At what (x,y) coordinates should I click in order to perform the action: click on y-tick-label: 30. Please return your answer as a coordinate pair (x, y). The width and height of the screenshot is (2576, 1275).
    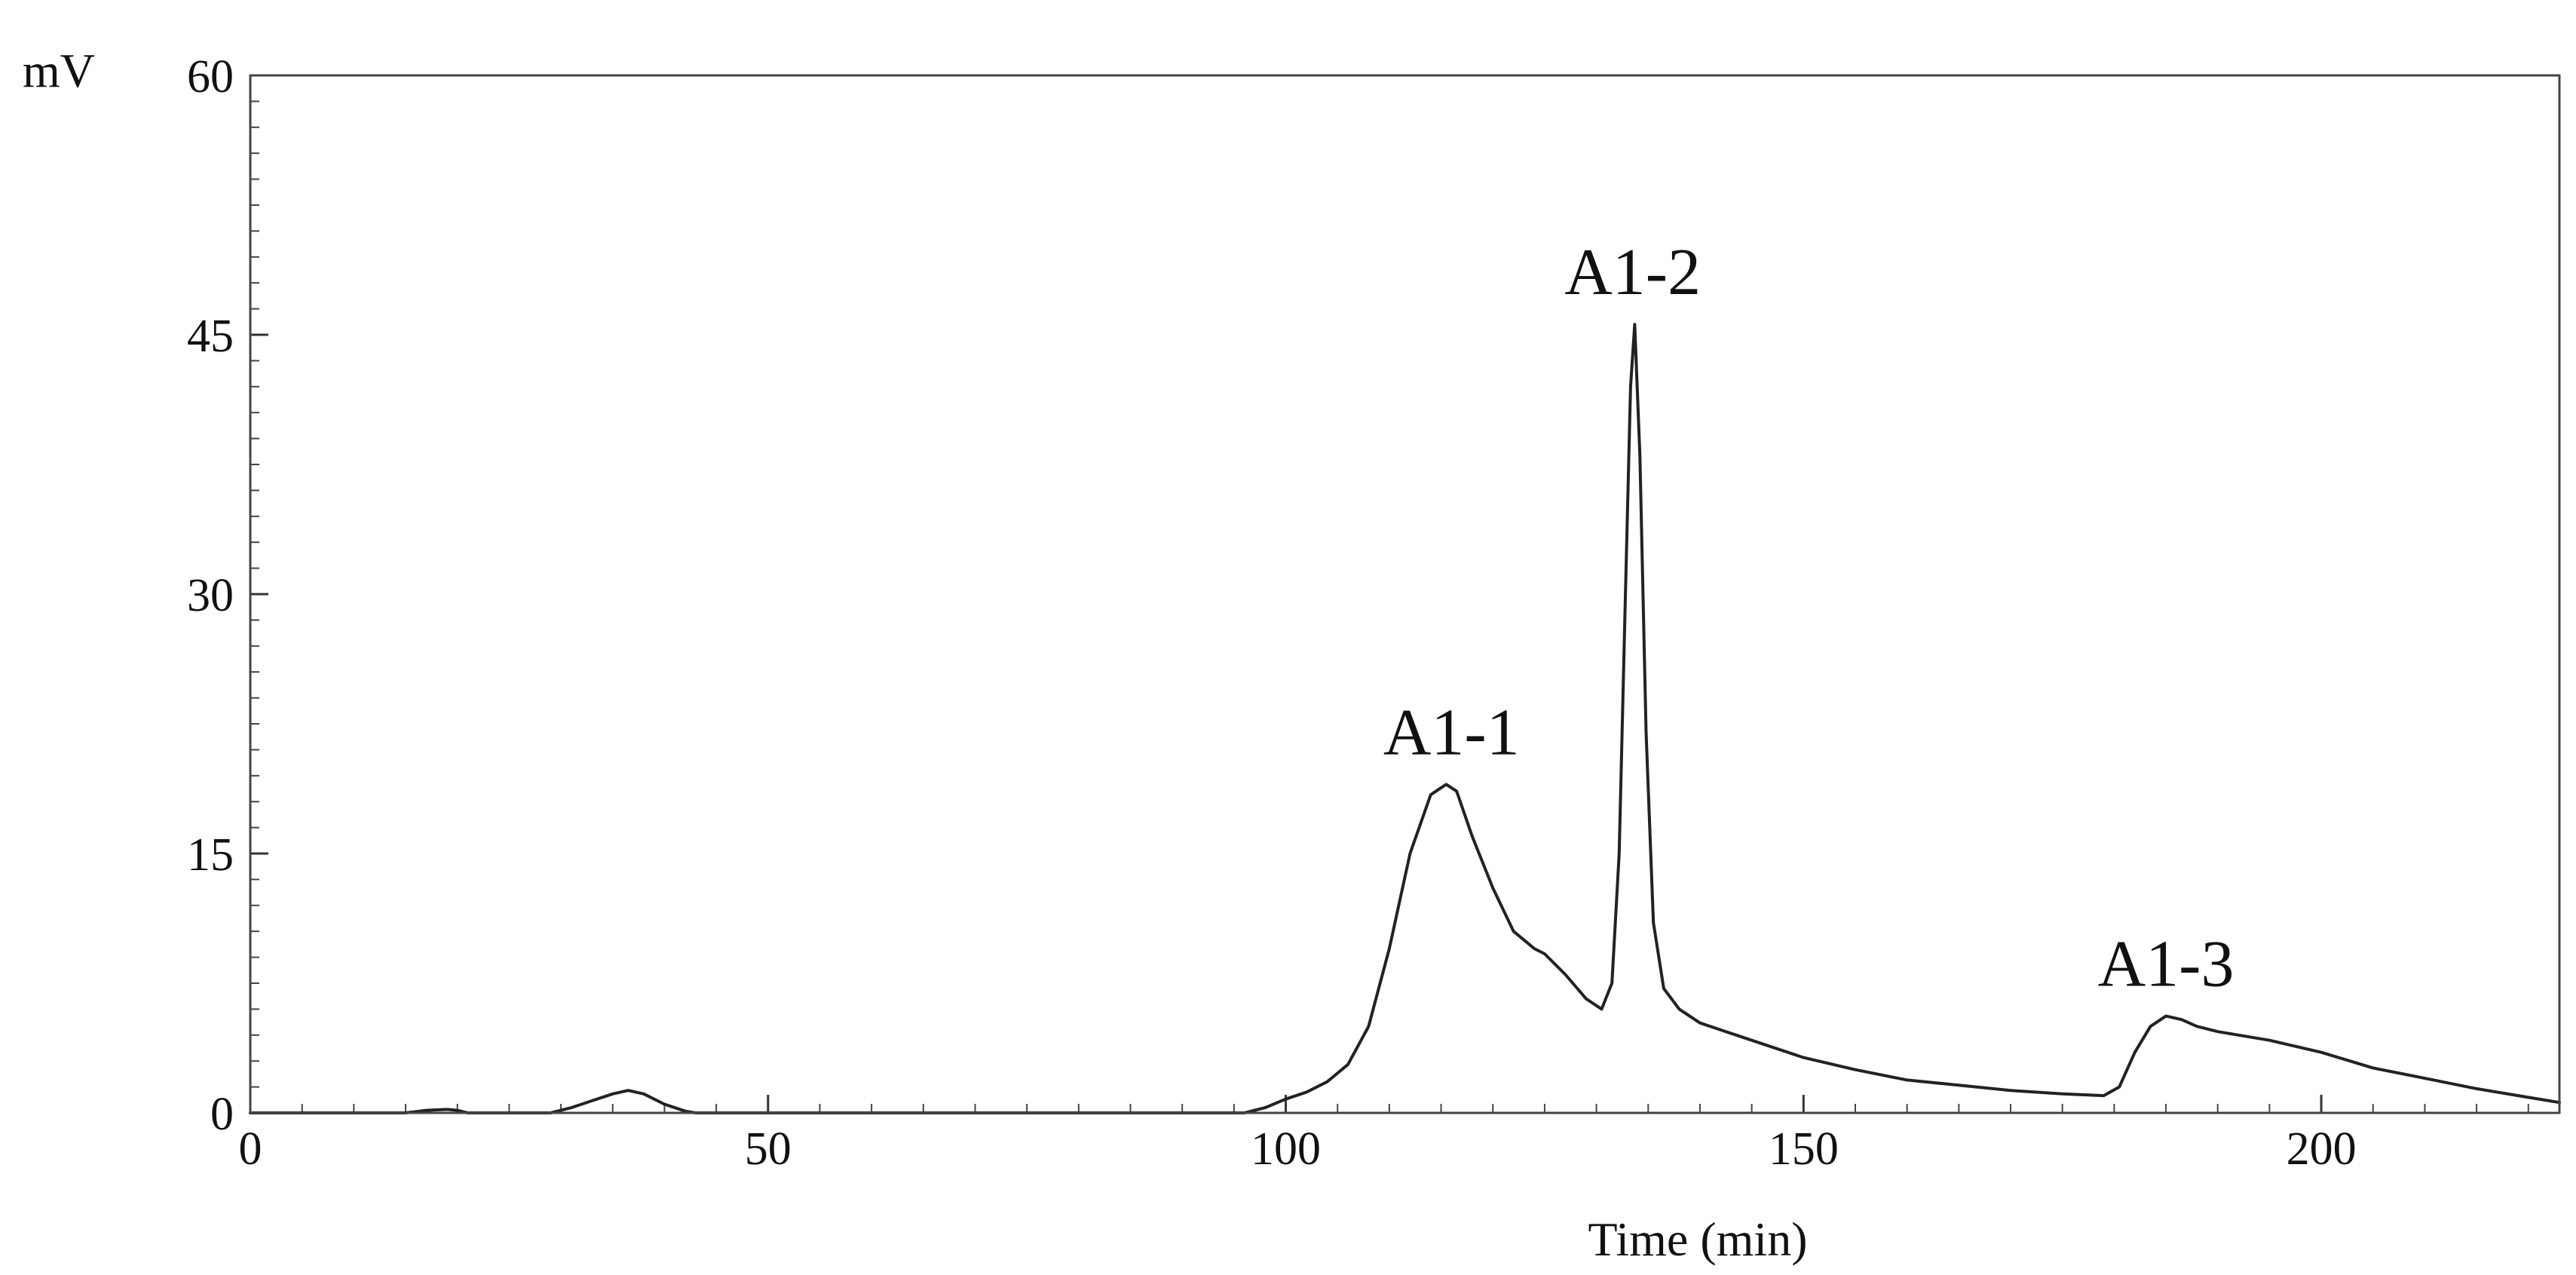
    Looking at the image, I should click on (210, 595).